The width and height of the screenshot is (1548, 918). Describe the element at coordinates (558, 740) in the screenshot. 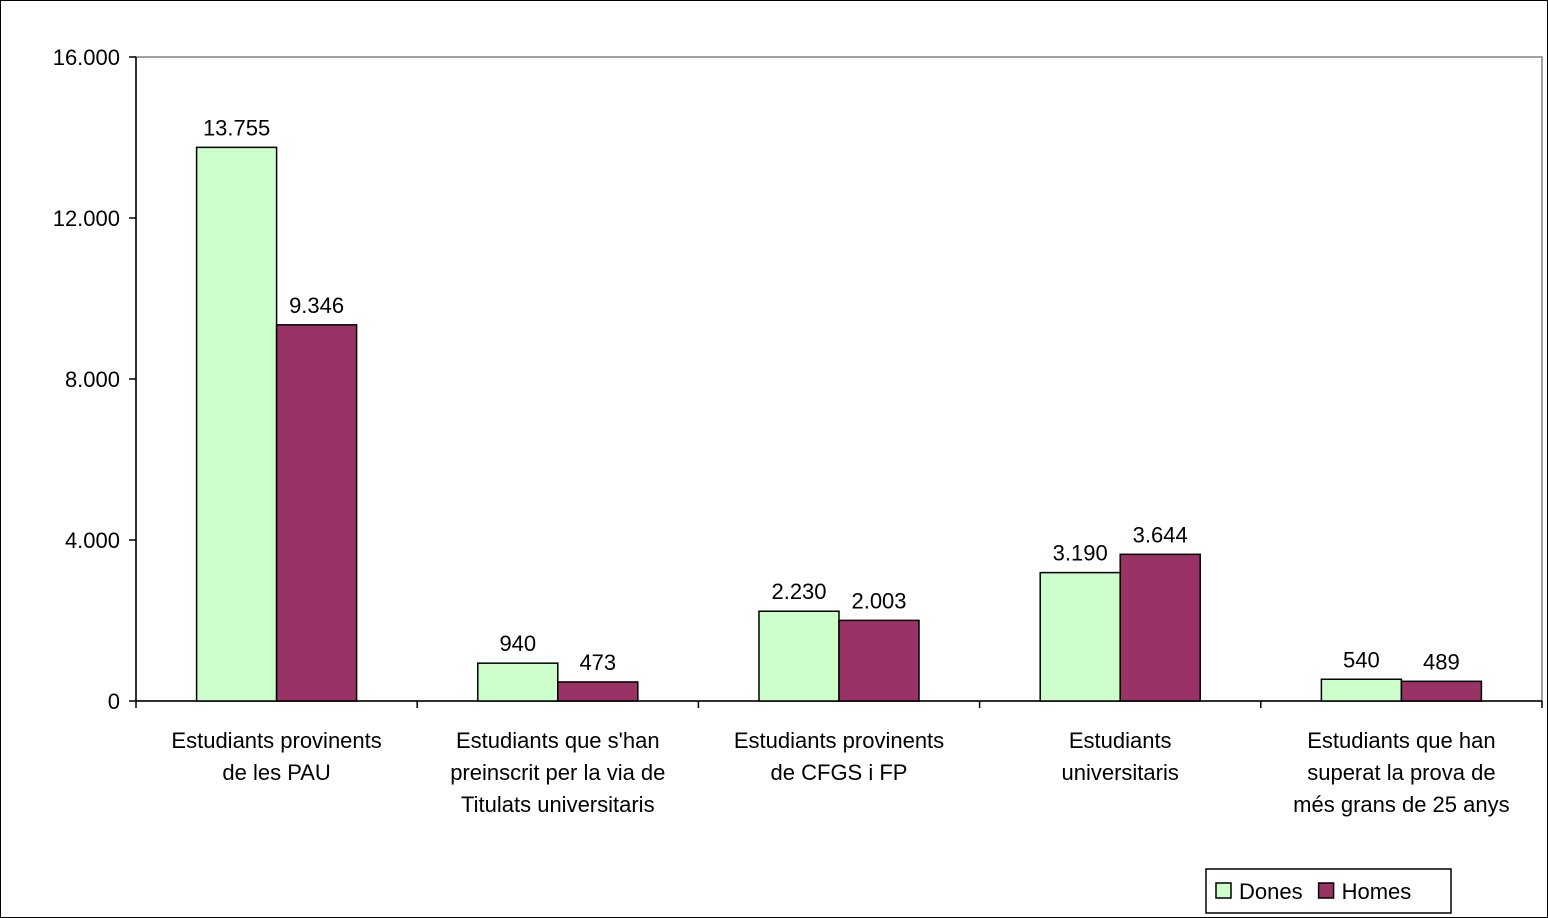

I see `x-category-label-line: Estudiants que s'han` at that location.